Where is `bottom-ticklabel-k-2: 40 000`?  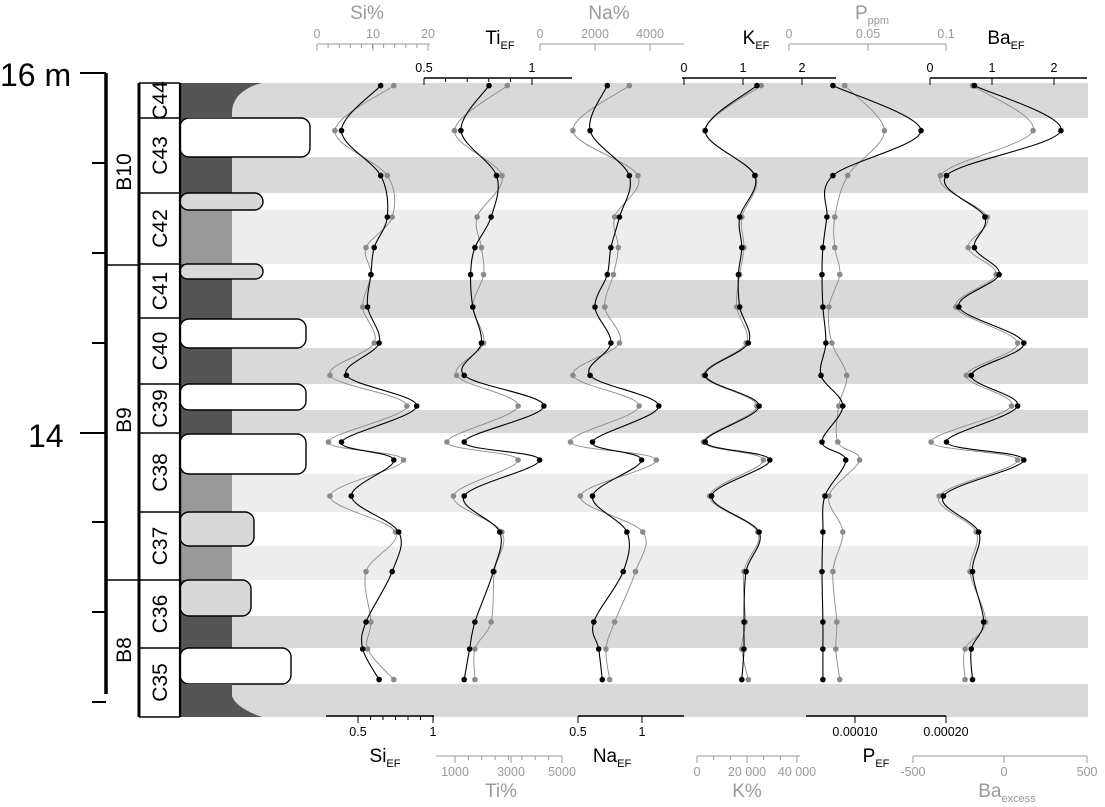 bottom-ticklabel-k-2: 40 000 is located at coordinates (797, 772).